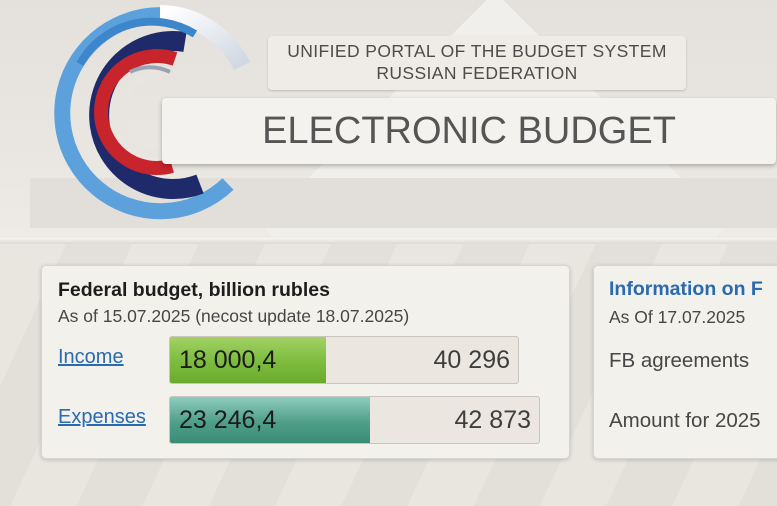  I want to click on information-as-of: As Of 17.07.2025, so click(677, 317).